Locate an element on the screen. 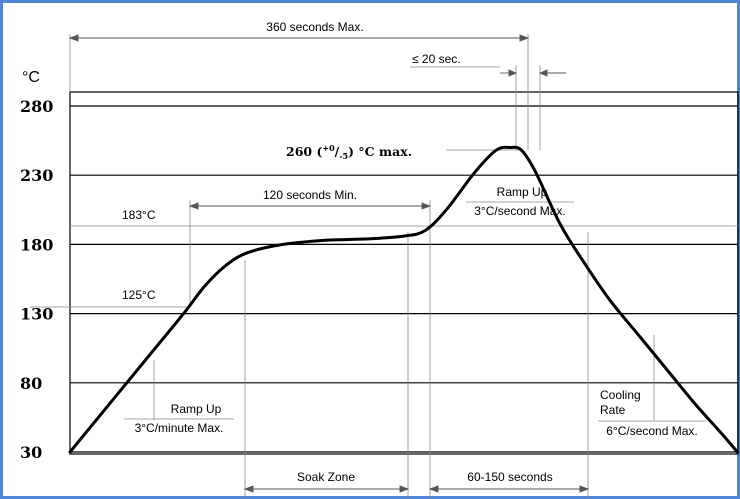  total-time-label: 360 seconds Max. is located at coordinates (314, 27).